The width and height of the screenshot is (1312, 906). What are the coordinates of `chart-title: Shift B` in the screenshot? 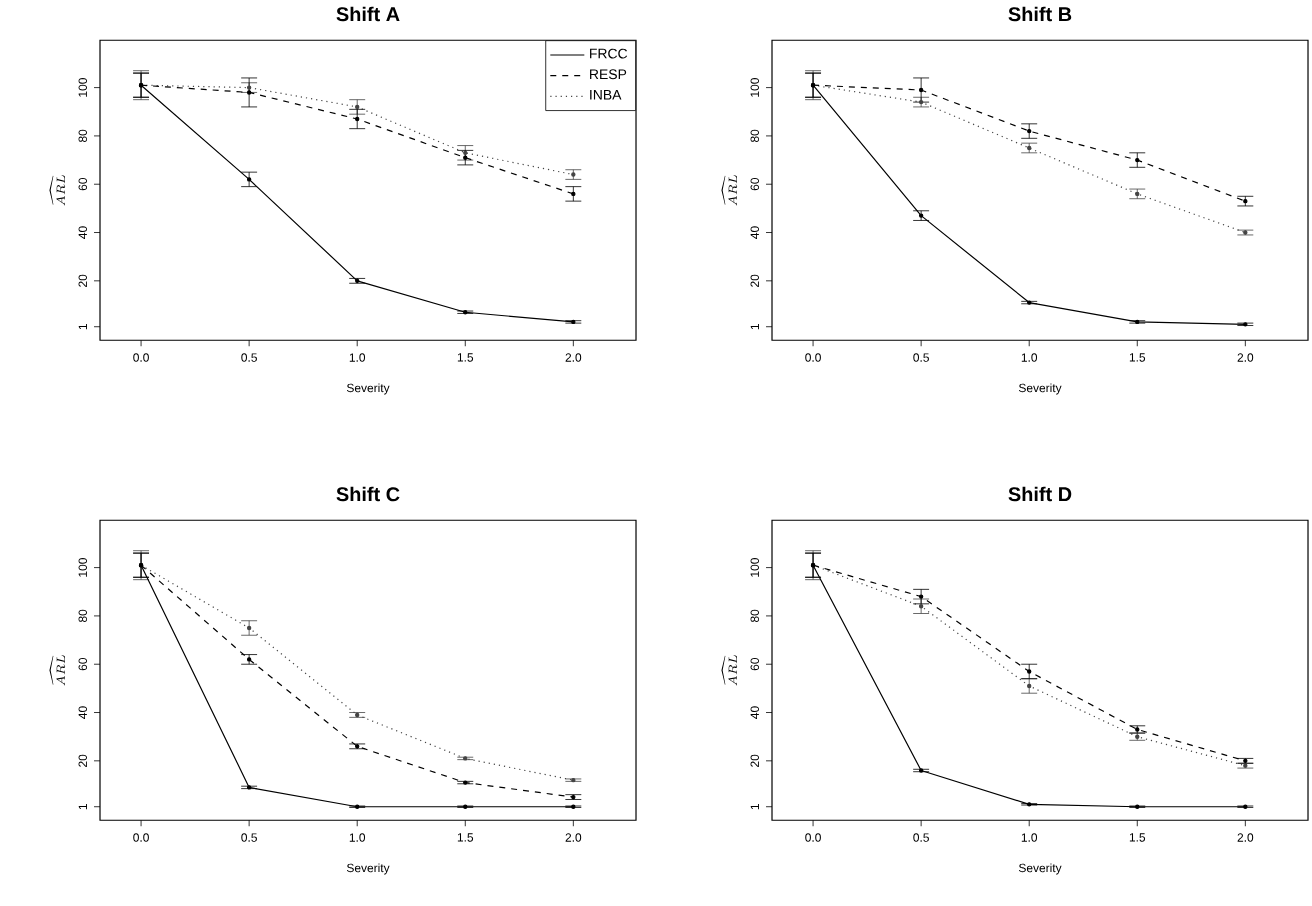 It's located at (1040, 14).